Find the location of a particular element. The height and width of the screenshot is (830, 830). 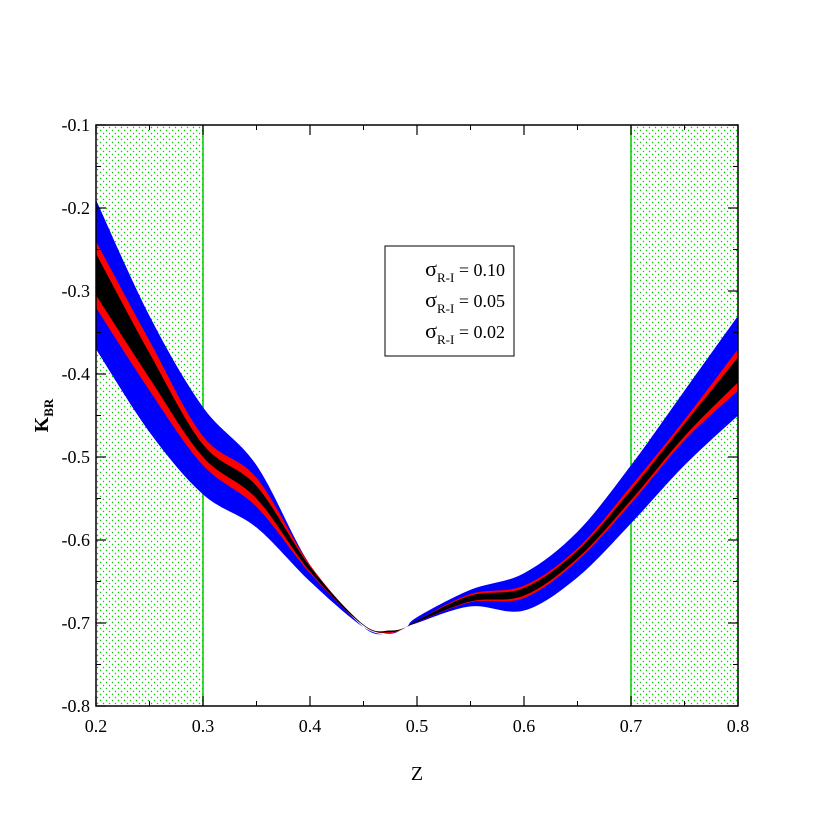

legend-entry-2: σR-I = 0.02 is located at coordinates (465, 332).